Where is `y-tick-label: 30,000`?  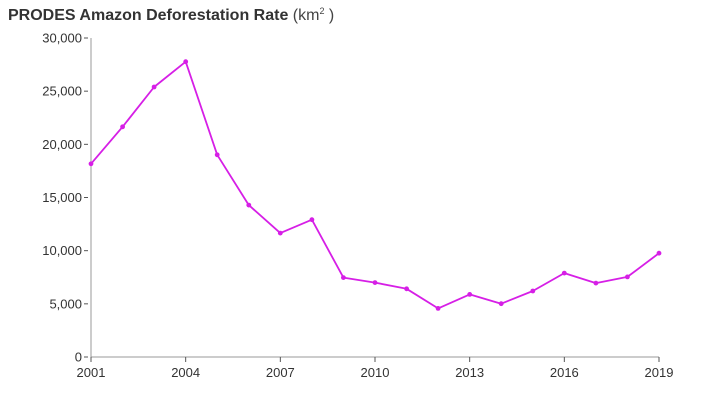
y-tick-label: 30,000 is located at coordinates (62, 38).